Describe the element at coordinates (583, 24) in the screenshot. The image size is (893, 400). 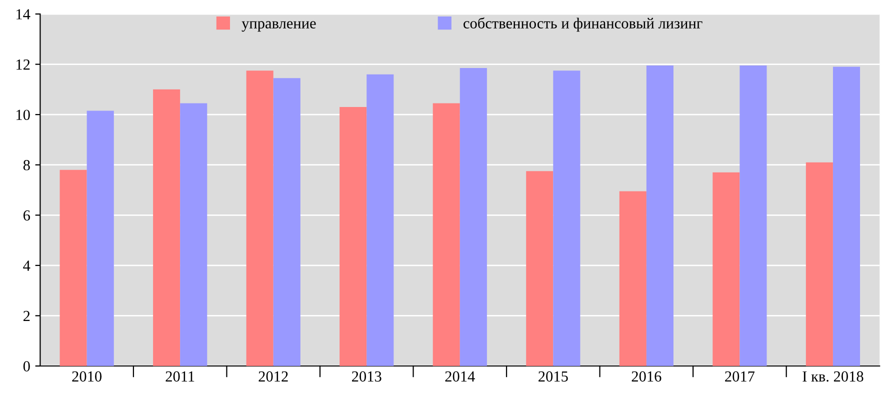
I see `legend-label: собственность и финансовый лизинг` at that location.